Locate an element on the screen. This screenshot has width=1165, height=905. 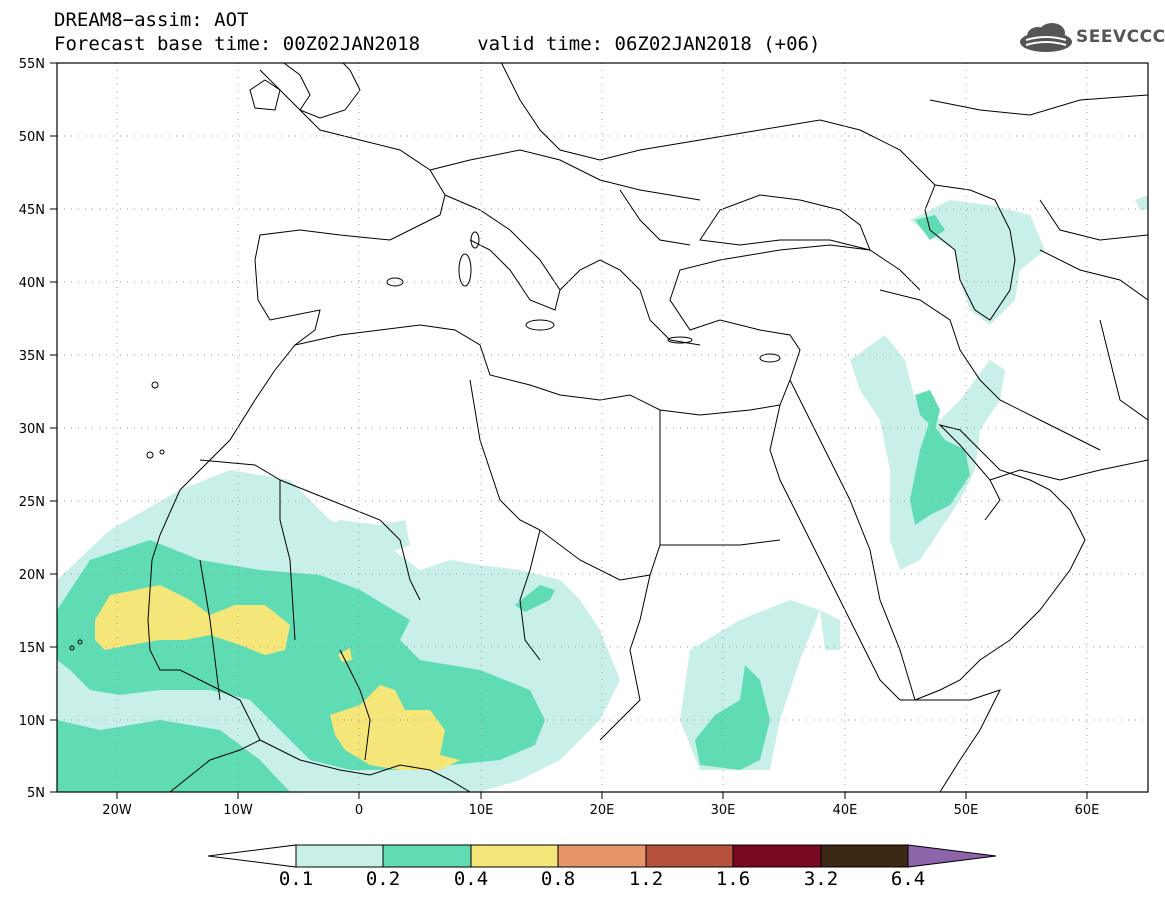
colorbar-label: 0.2 is located at coordinates (383, 879).